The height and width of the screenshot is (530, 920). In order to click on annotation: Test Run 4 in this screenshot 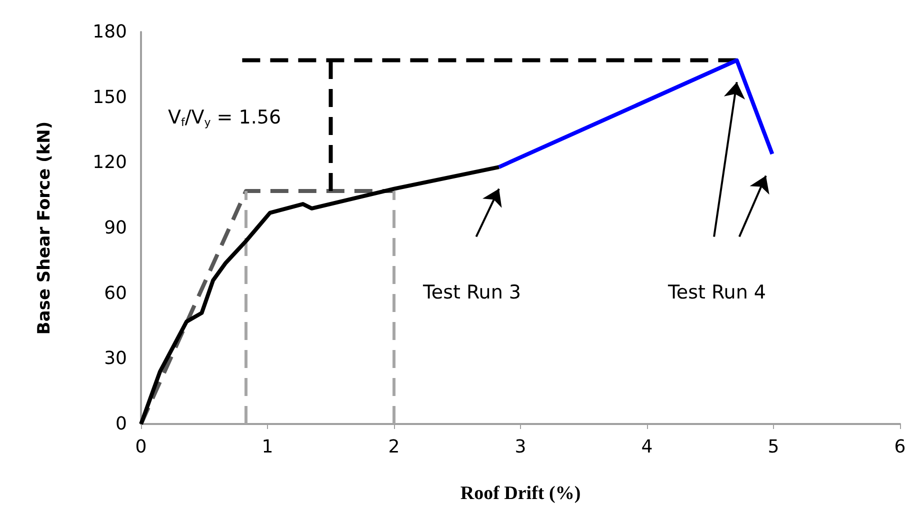, I will do `click(716, 293)`.